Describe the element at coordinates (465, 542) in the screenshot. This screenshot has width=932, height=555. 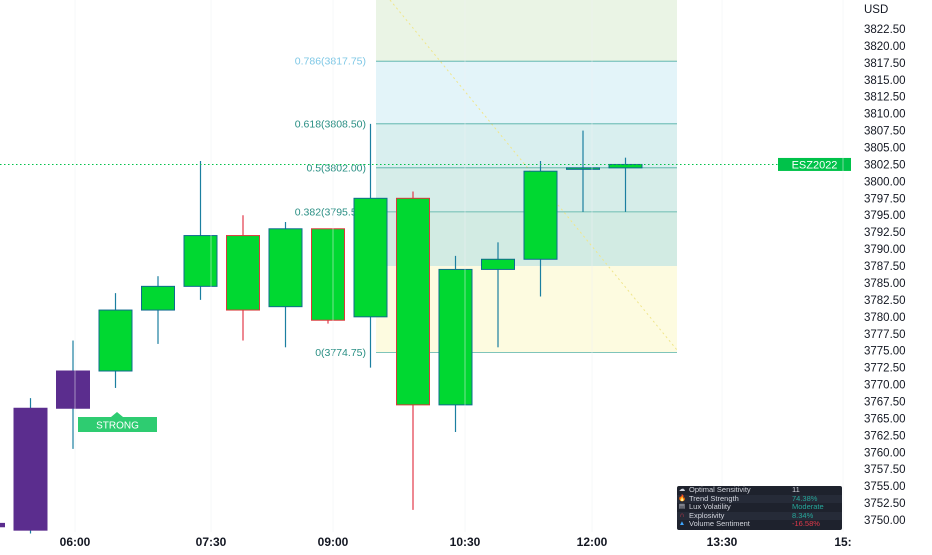
I see `time-tick-label: 10:30` at that location.